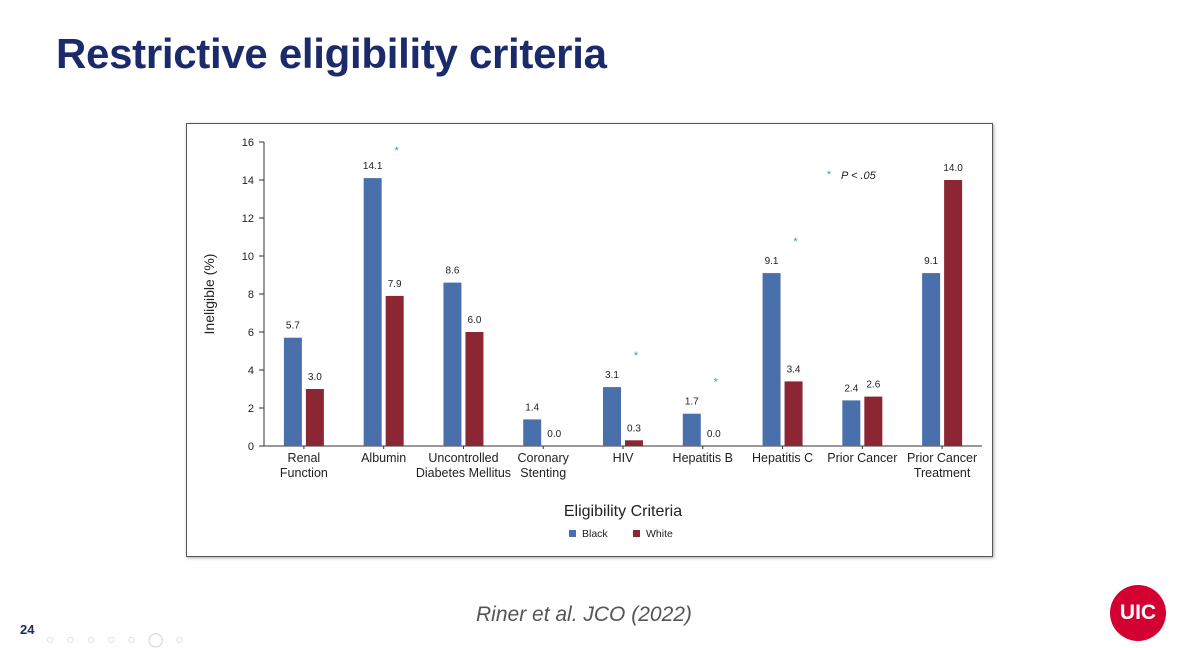 The height and width of the screenshot is (648, 1179). Describe the element at coordinates (27, 629) in the screenshot. I see `slide-number: 24` at that location.